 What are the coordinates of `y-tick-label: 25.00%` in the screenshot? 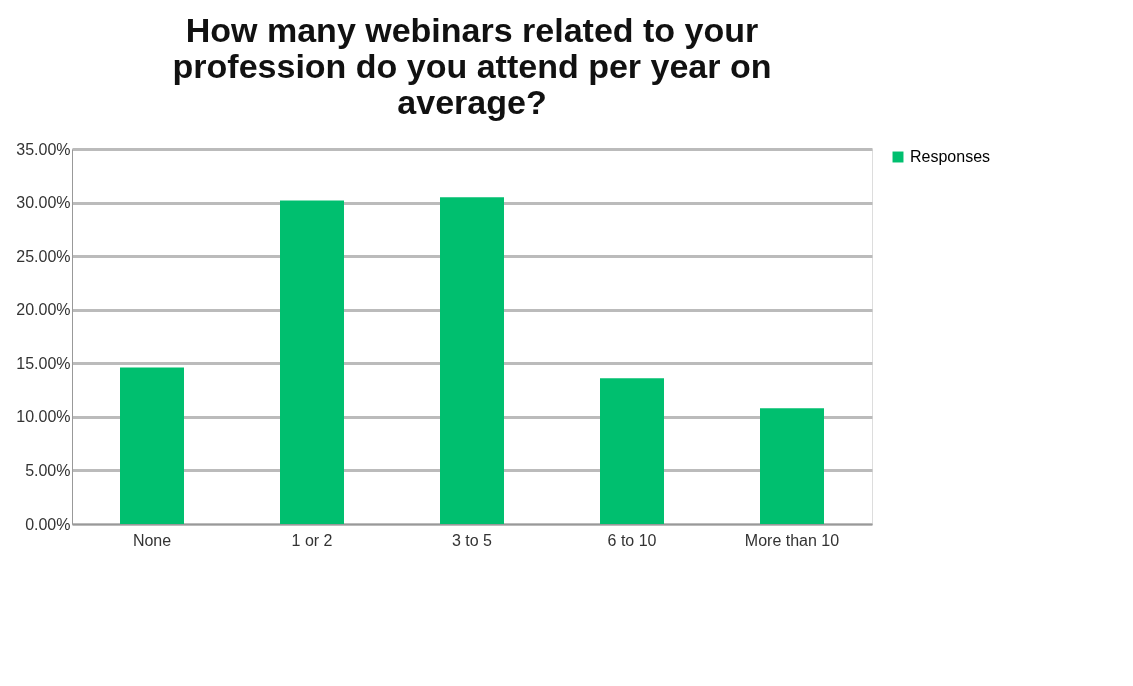 It's located at (43, 256).